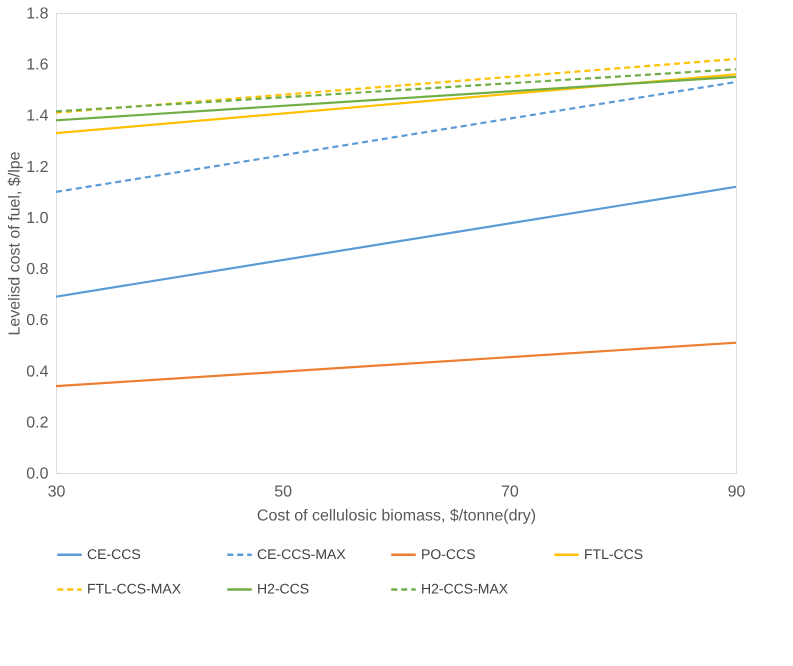  I want to click on y-tick-label: 0.2, so click(37, 423).